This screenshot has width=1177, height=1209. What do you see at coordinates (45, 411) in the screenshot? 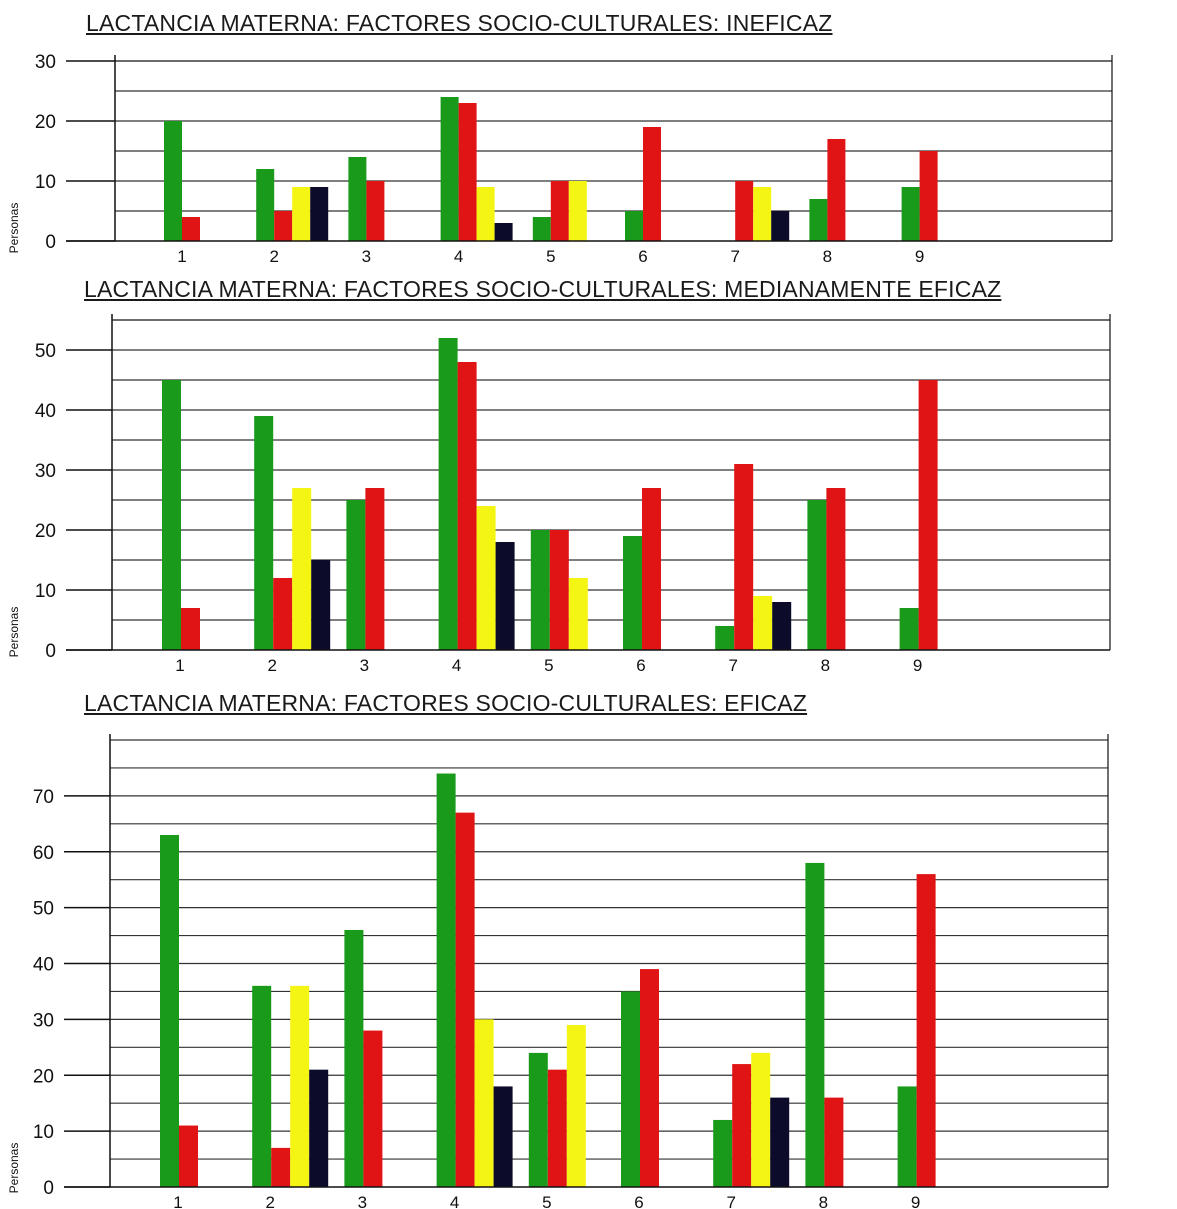
I see `y-tick-label: 40` at bounding box center [45, 411].